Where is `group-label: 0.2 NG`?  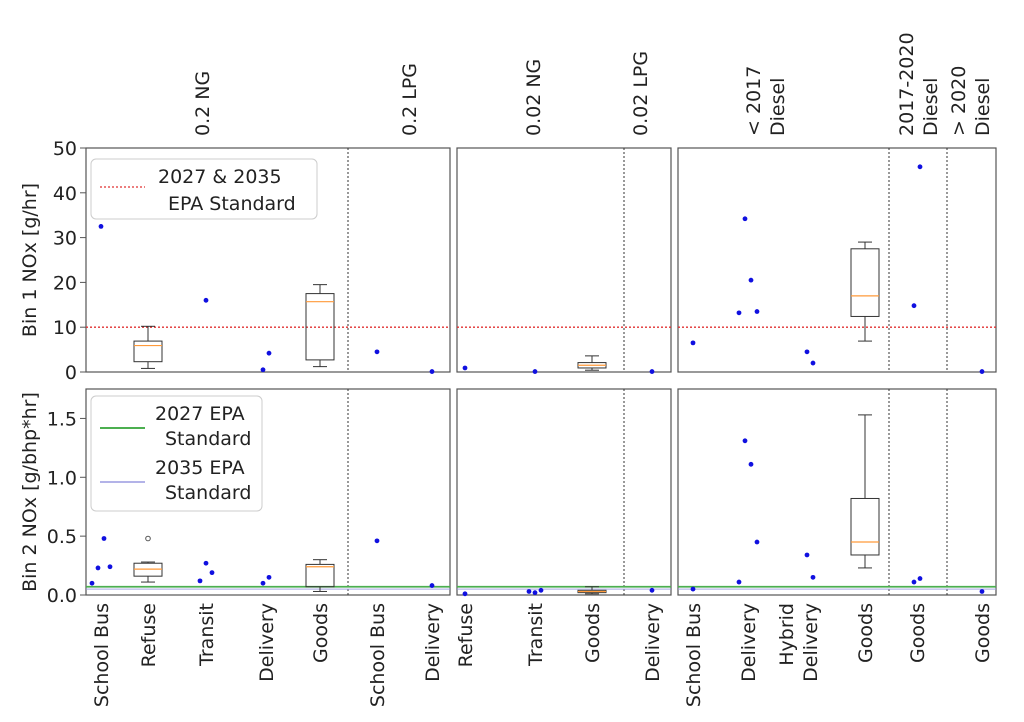 group-label: 0.2 NG is located at coordinates (203, 103).